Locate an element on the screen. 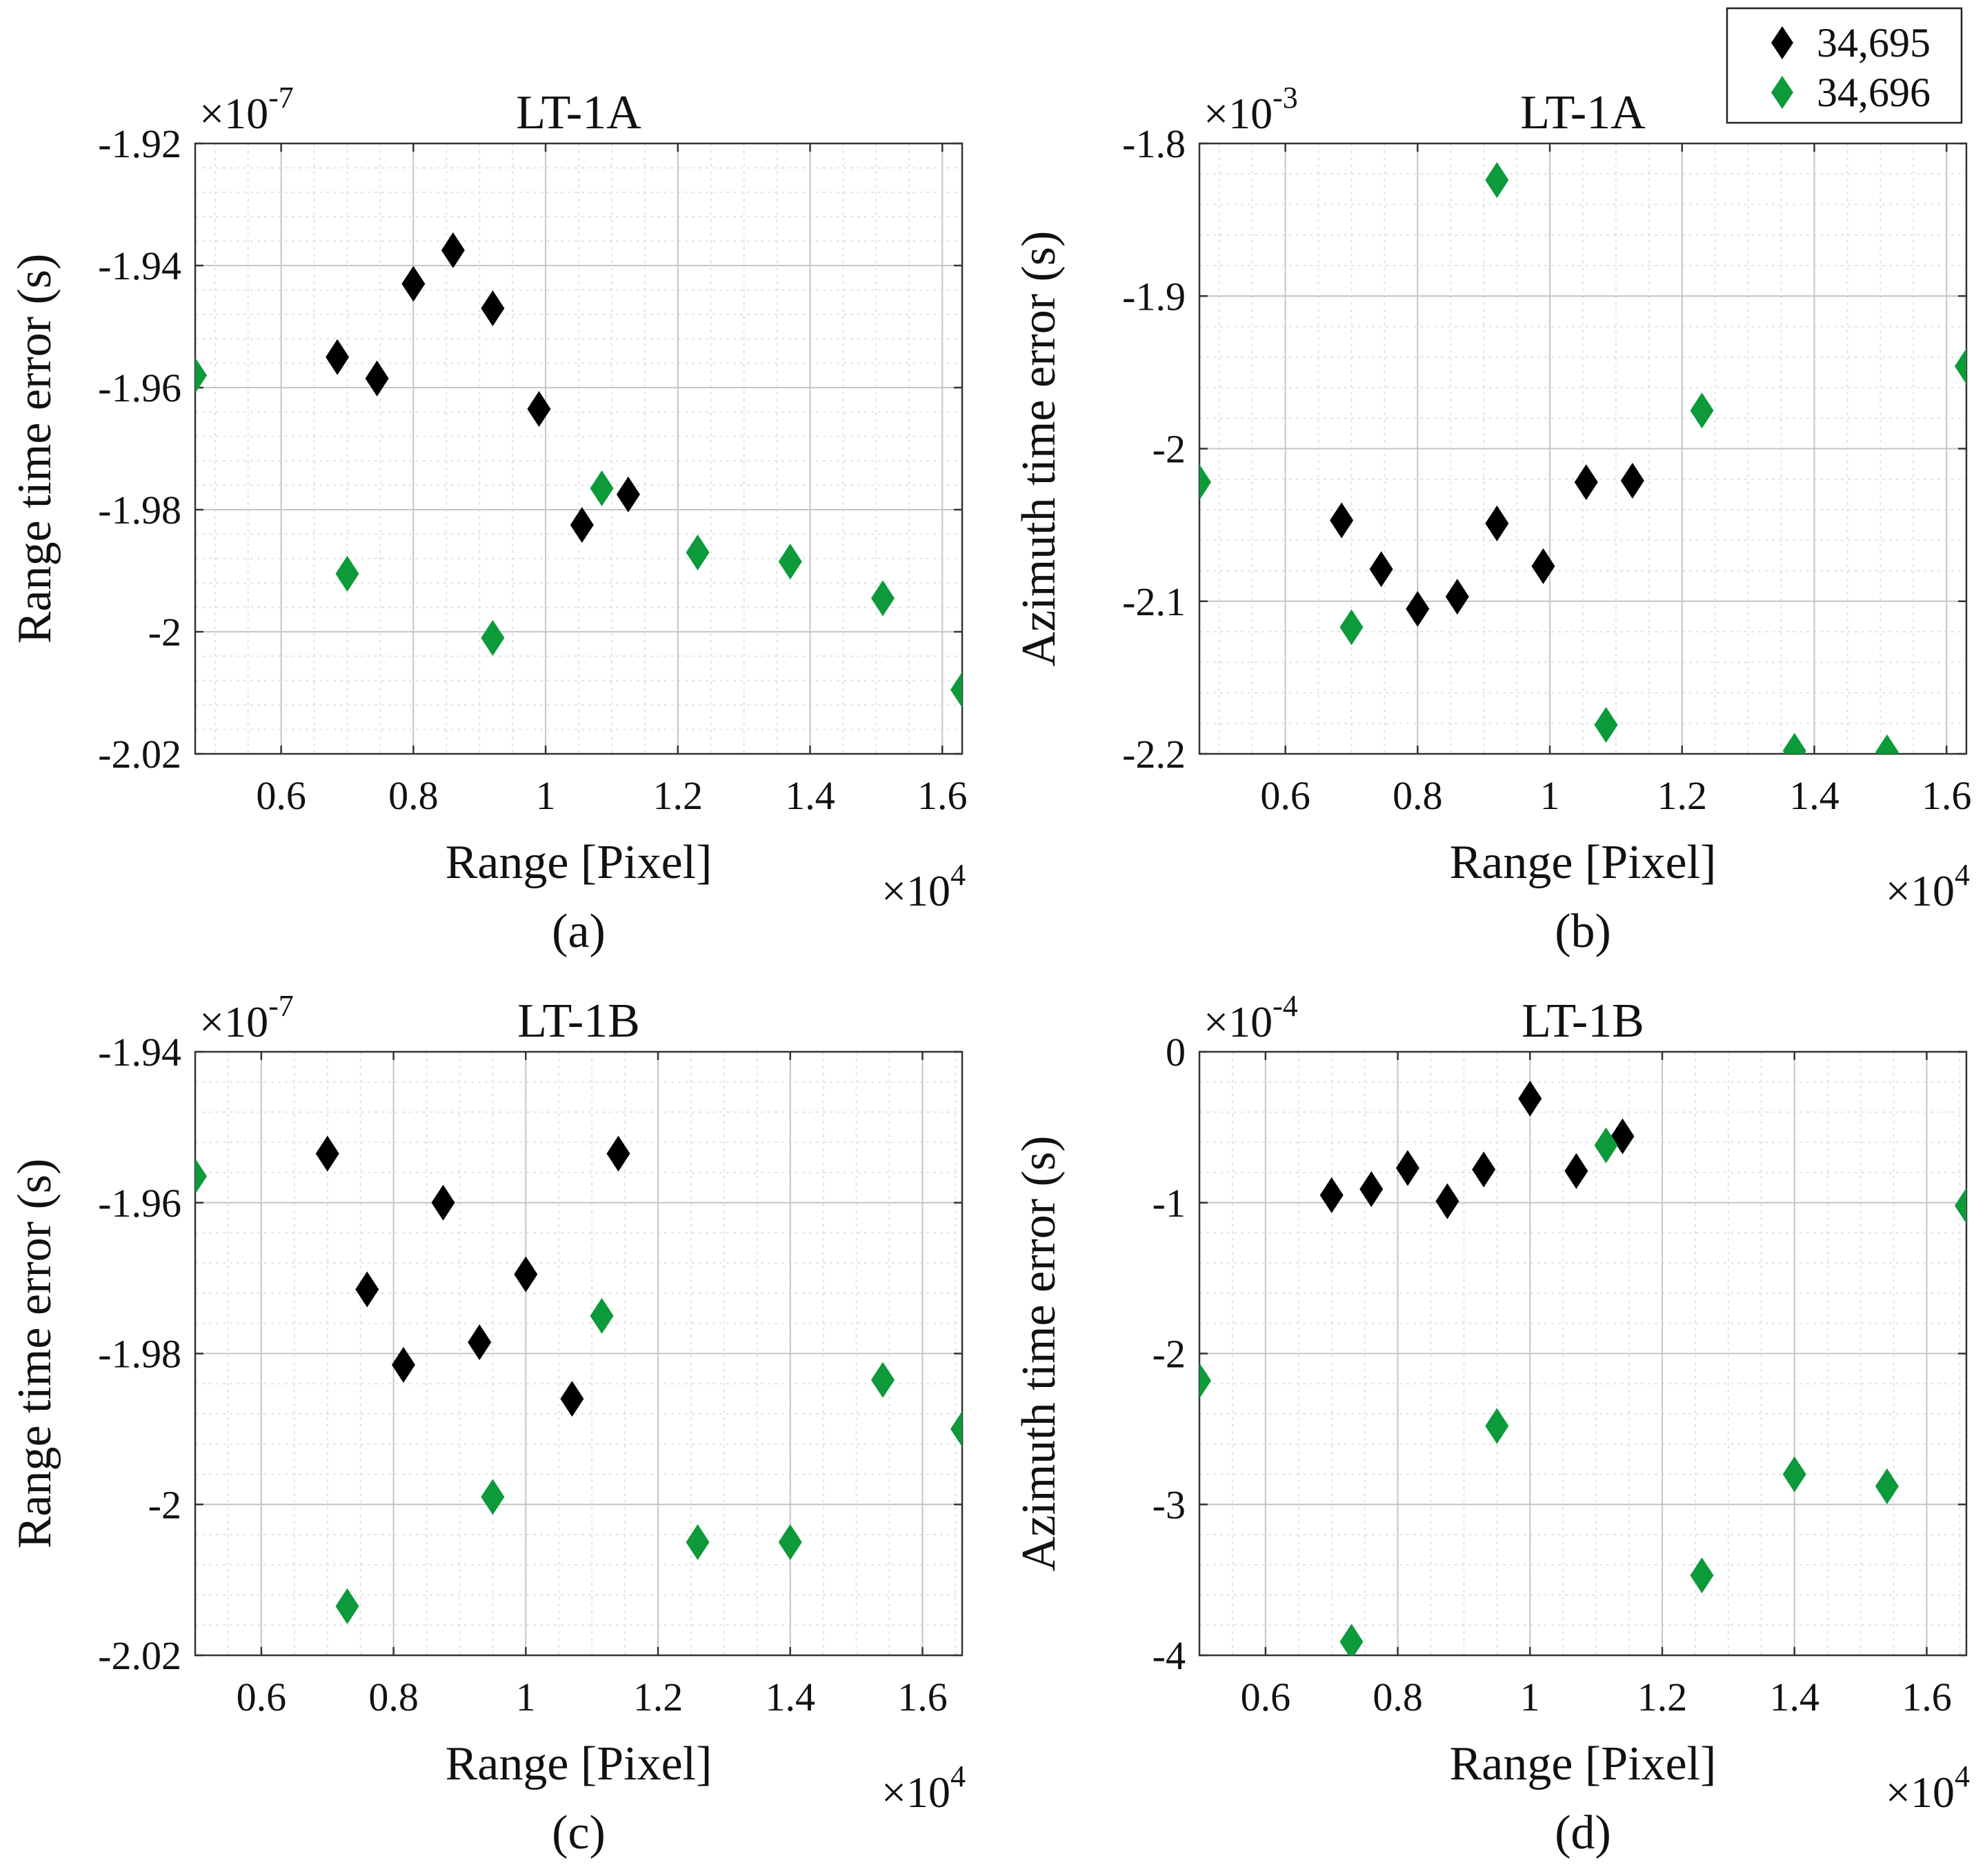  legend-label: 34,695 is located at coordinates (1874, 43).